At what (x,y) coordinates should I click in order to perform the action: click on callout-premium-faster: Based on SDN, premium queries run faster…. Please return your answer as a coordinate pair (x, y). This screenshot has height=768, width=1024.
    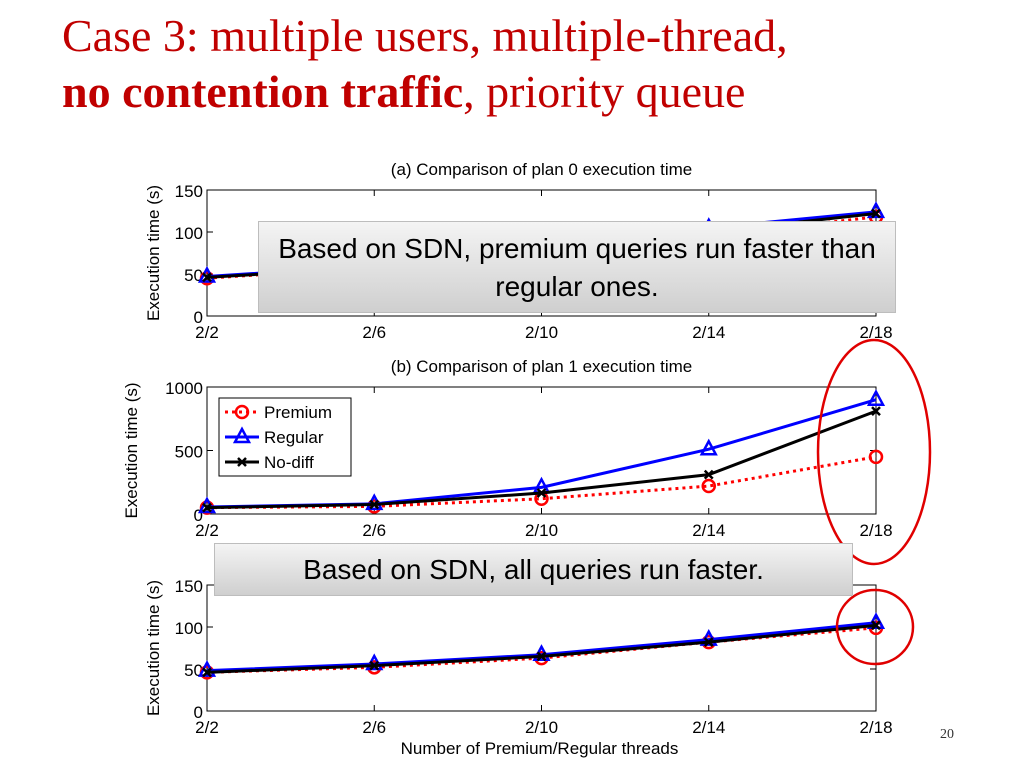
    Looking at the image, I should click on (577, 267).